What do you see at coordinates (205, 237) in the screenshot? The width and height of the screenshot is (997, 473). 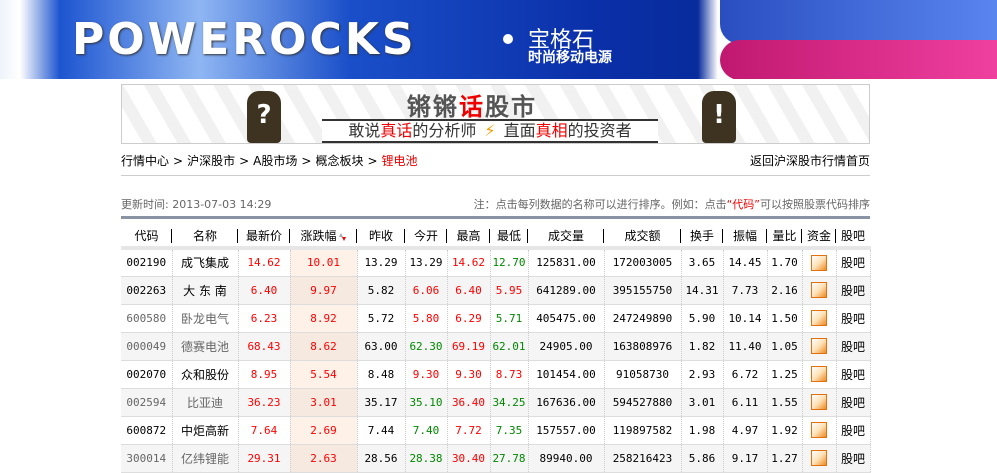 I see `column-header-name: 名称` at bounding box center [205, 237].